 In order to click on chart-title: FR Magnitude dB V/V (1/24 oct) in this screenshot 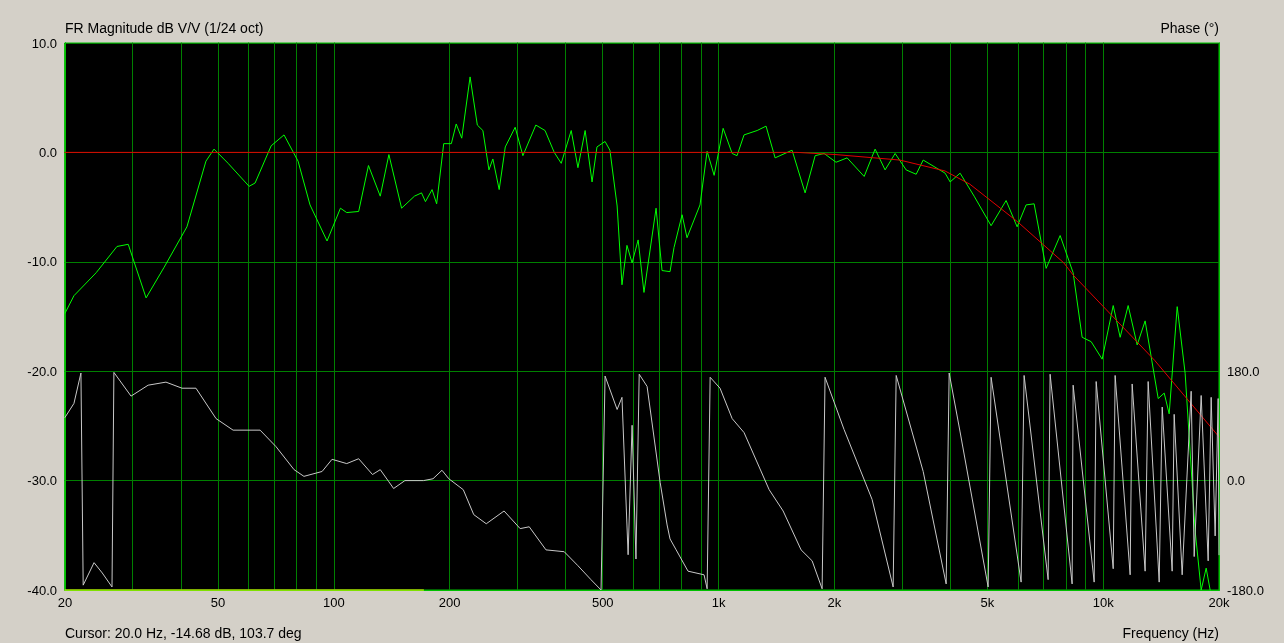, I will do `click(164, 28)`.